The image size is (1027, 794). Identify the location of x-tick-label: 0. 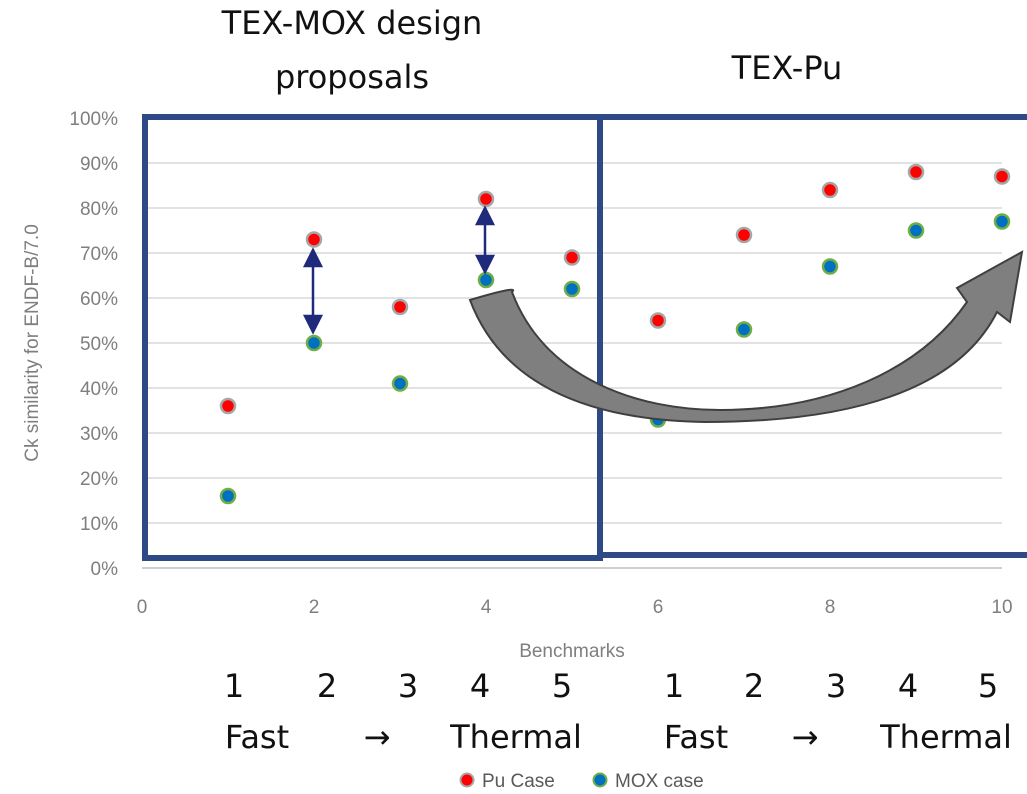
(142, 607).